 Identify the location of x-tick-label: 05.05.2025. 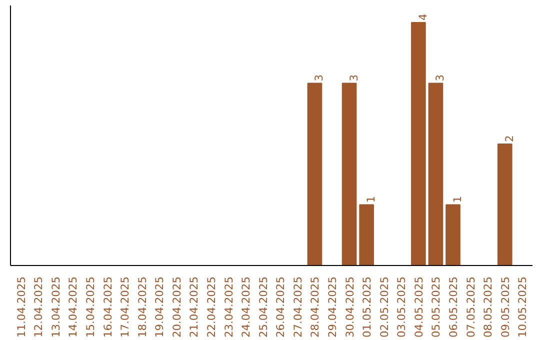
(436, 307).